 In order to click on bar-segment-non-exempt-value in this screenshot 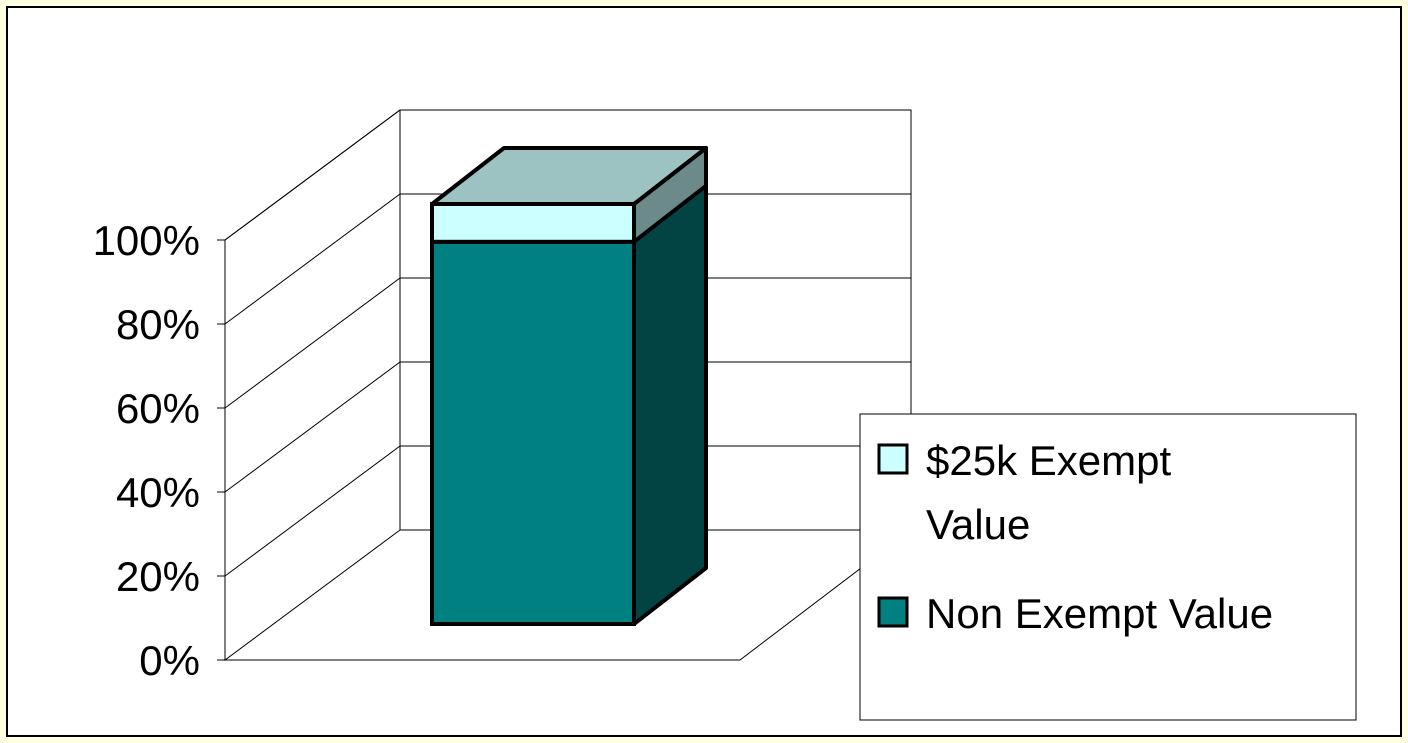, I will do `click(533, 433)`.